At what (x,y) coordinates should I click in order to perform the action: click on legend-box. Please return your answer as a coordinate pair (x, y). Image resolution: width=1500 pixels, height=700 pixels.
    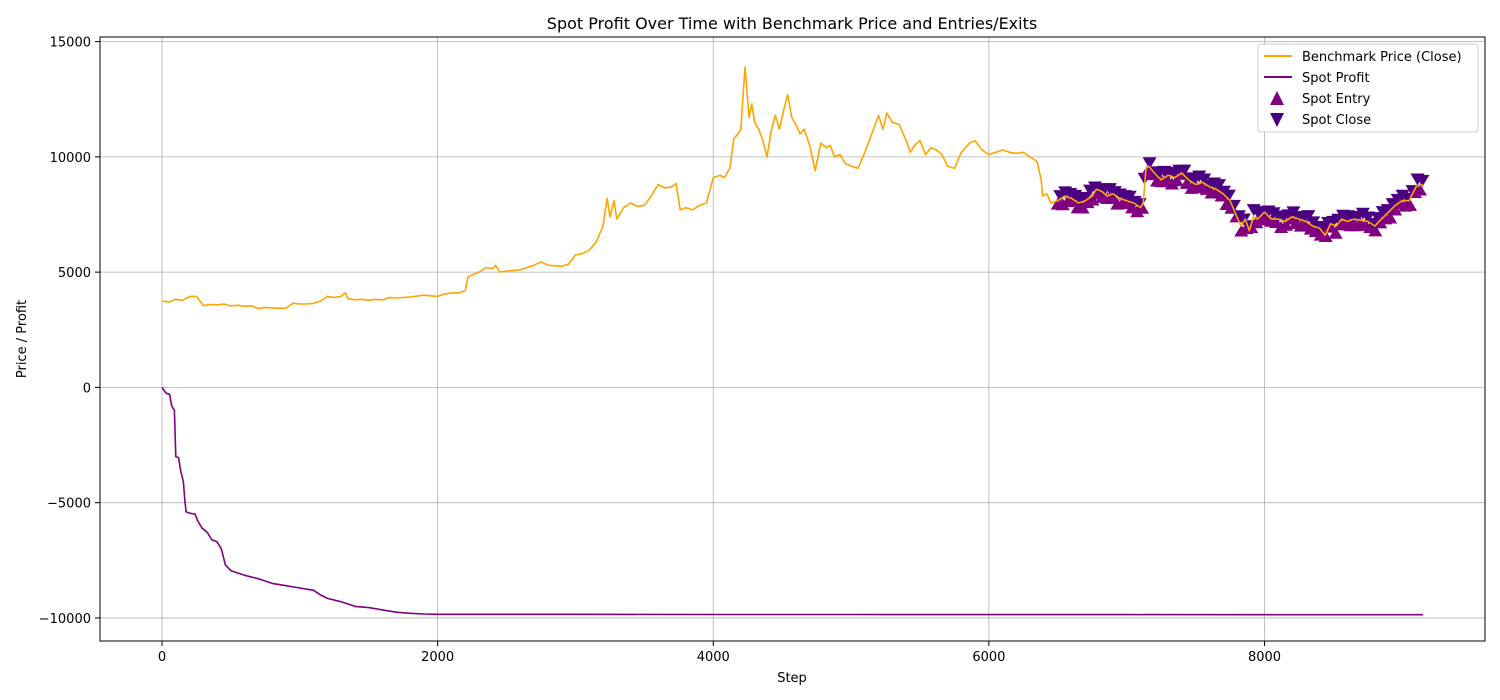
    Looking at the image, I should click on (1368, 88).